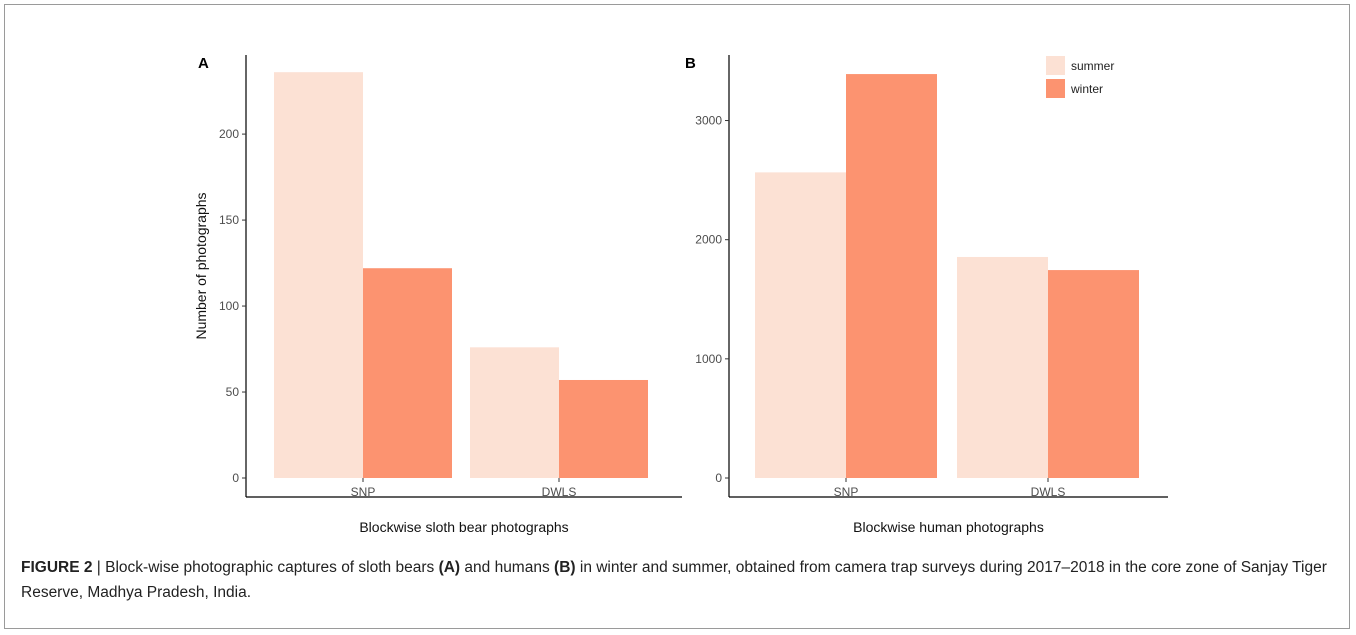  Describe the element at coordinates (514, 412) in the screenshot. I see `bar-a-dwls-summer` at that location.